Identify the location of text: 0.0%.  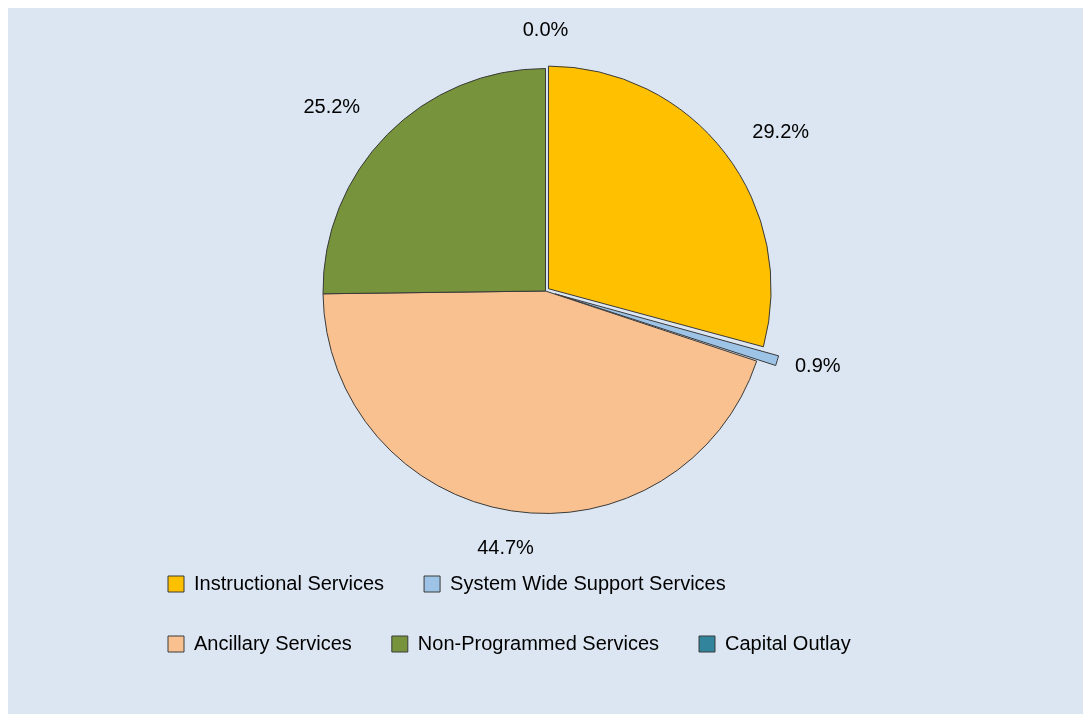
(545, 29).